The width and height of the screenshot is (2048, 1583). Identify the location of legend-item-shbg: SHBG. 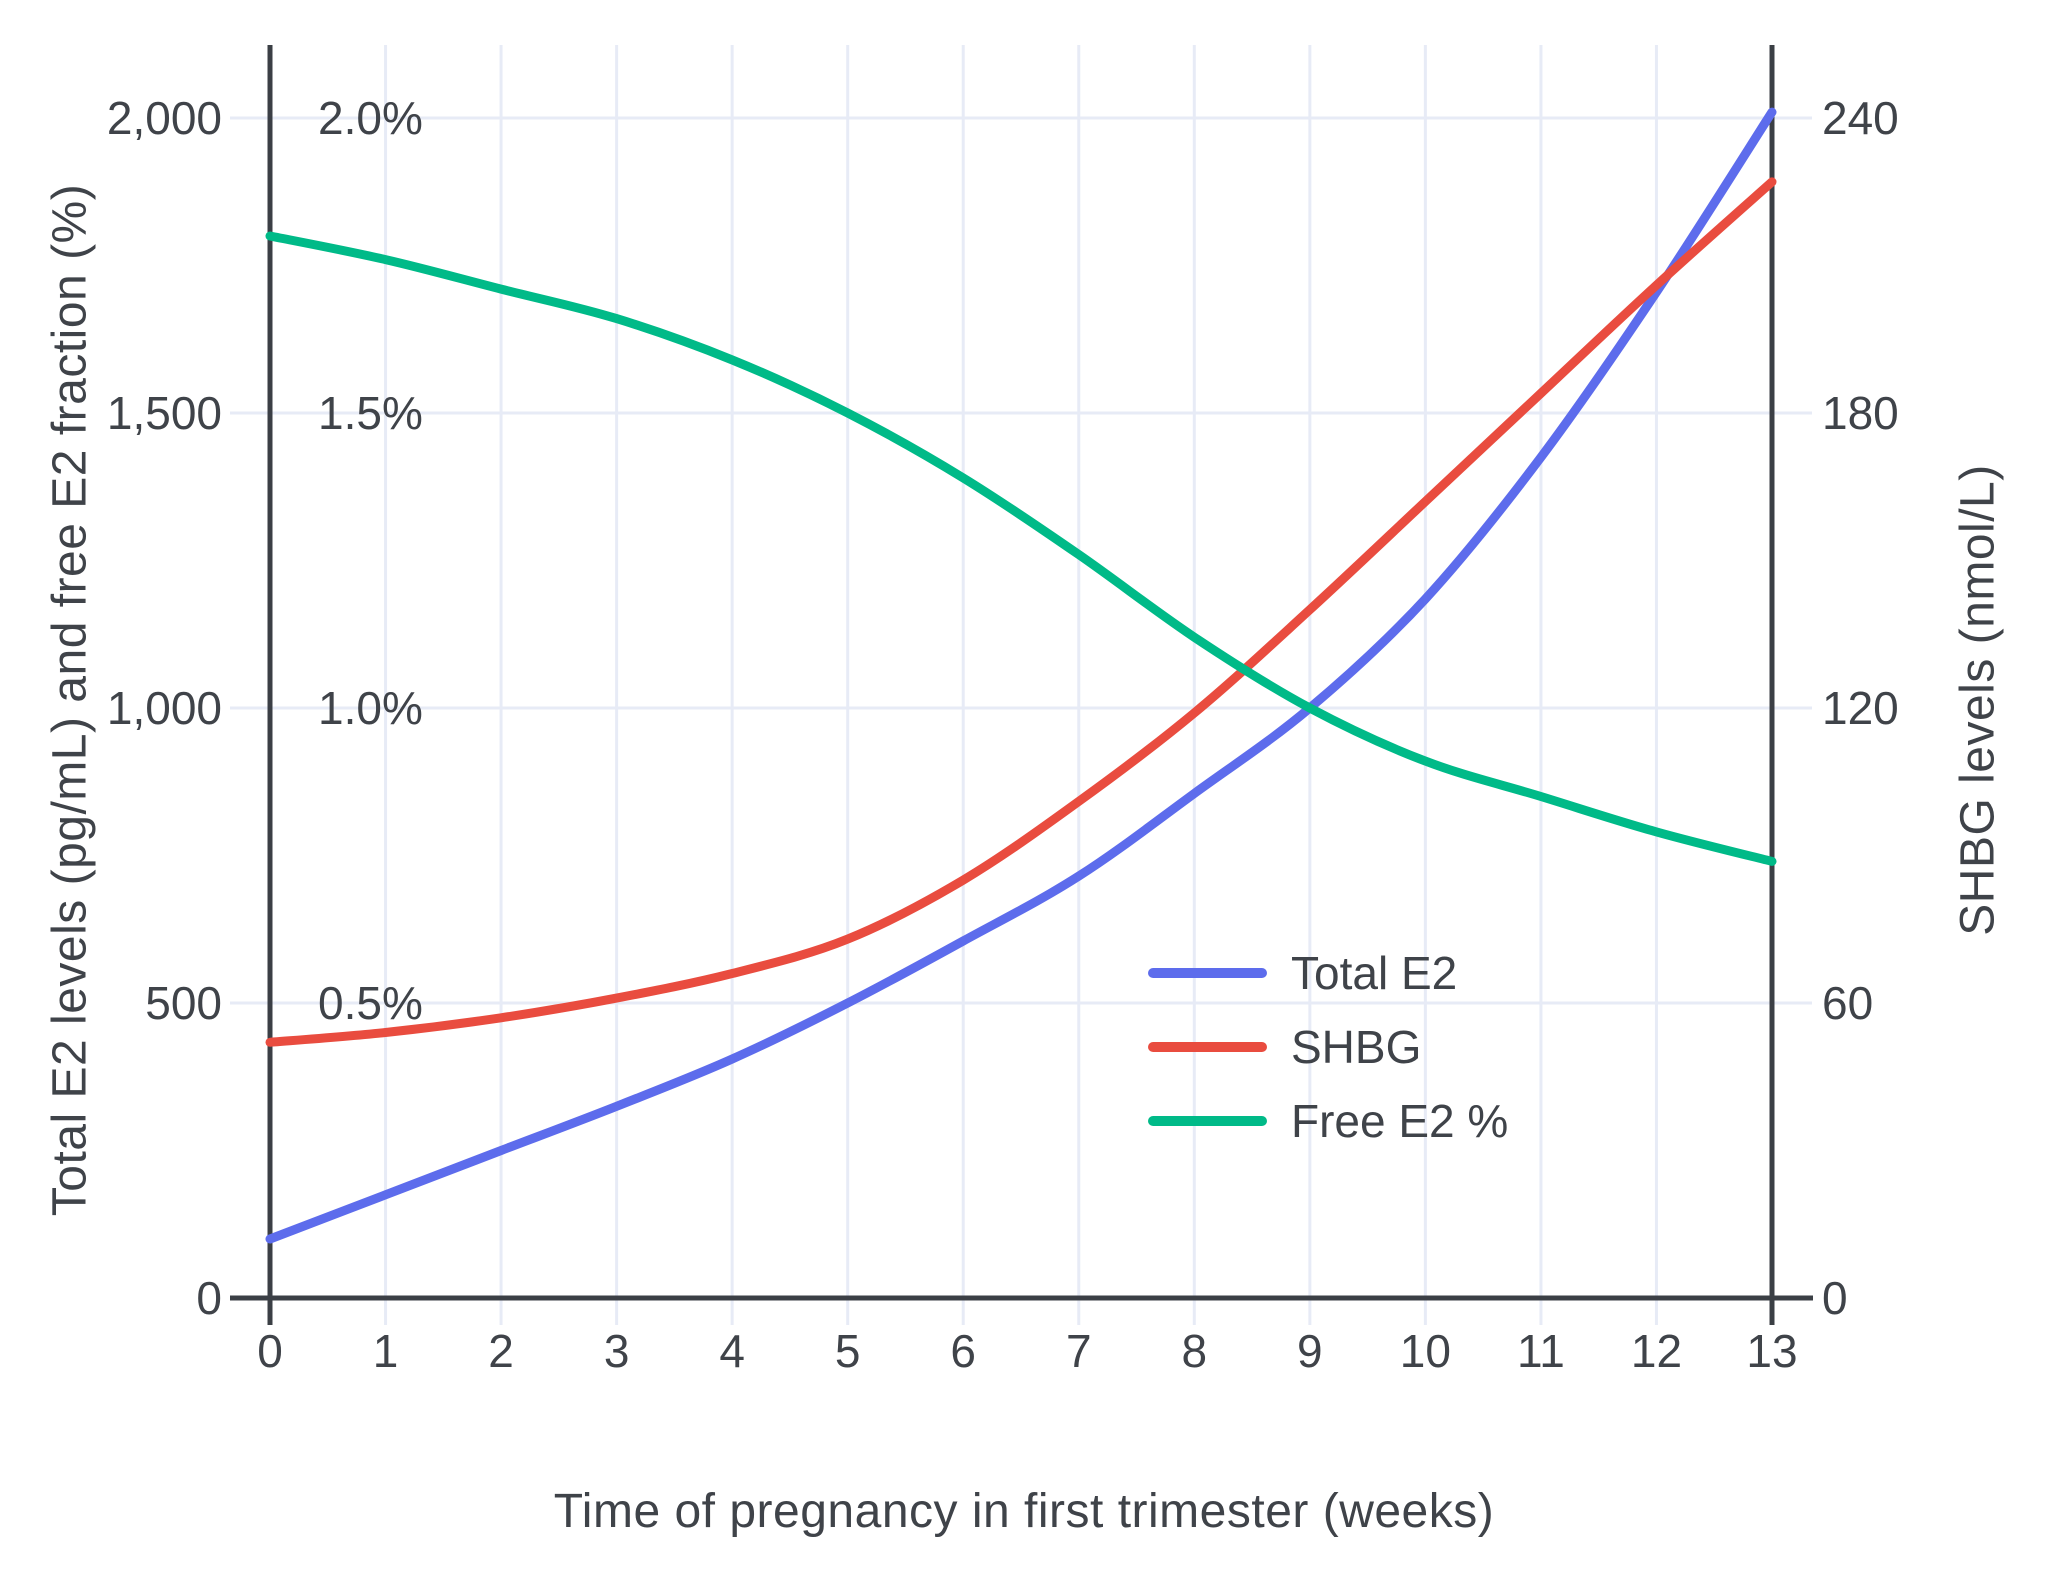
(1328, 1047).